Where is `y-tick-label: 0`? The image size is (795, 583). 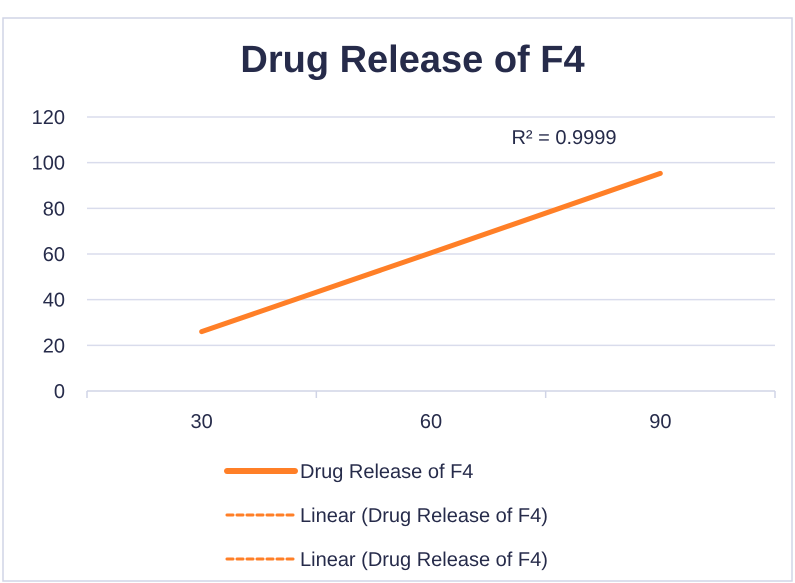 y-tick-label: 0 is located at coordinates (59, 392).